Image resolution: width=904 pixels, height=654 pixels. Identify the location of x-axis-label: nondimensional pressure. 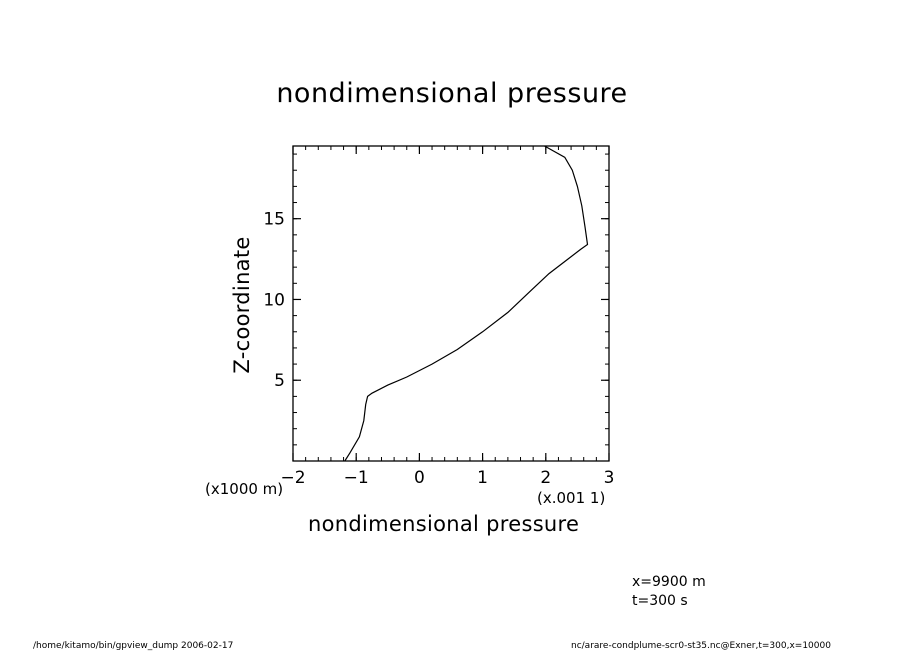
(444, 524).